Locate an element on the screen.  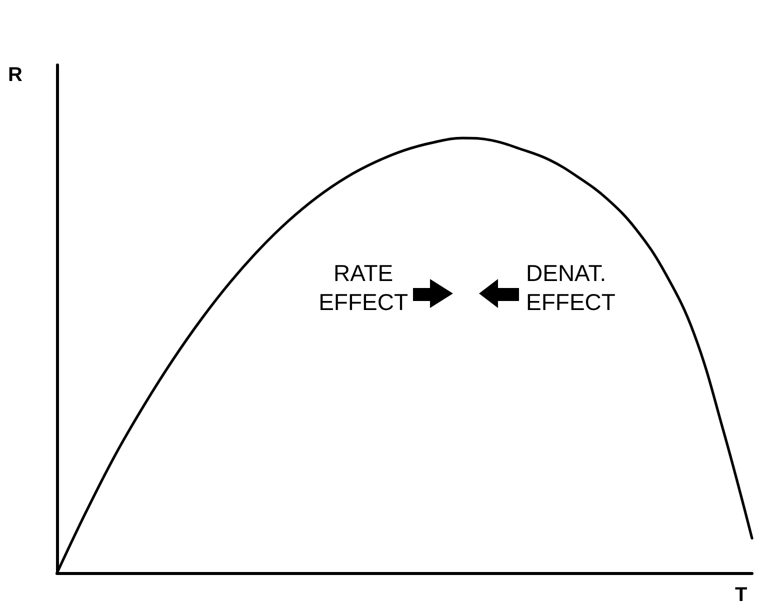
x-axis-title: T is located at coordinates (741, 595).